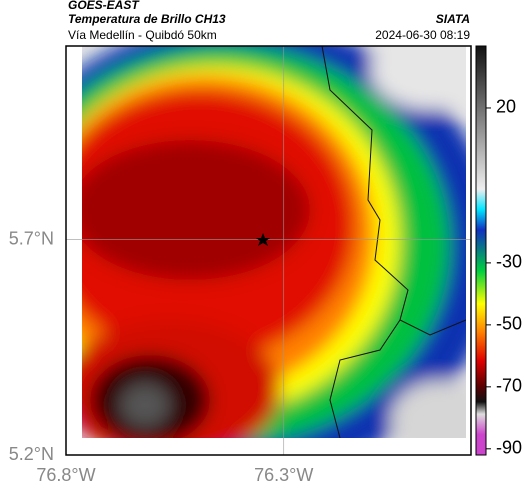  What do you see at coordinates (263, 239) in the screenshot?
I see `location-marker` at bounding box center [263, 239].